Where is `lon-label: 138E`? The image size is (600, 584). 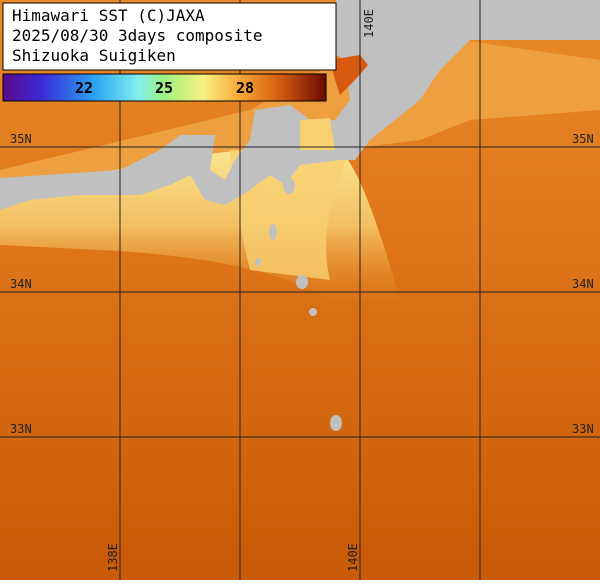 lon-label: 138E is located at coordinates (113, 557).